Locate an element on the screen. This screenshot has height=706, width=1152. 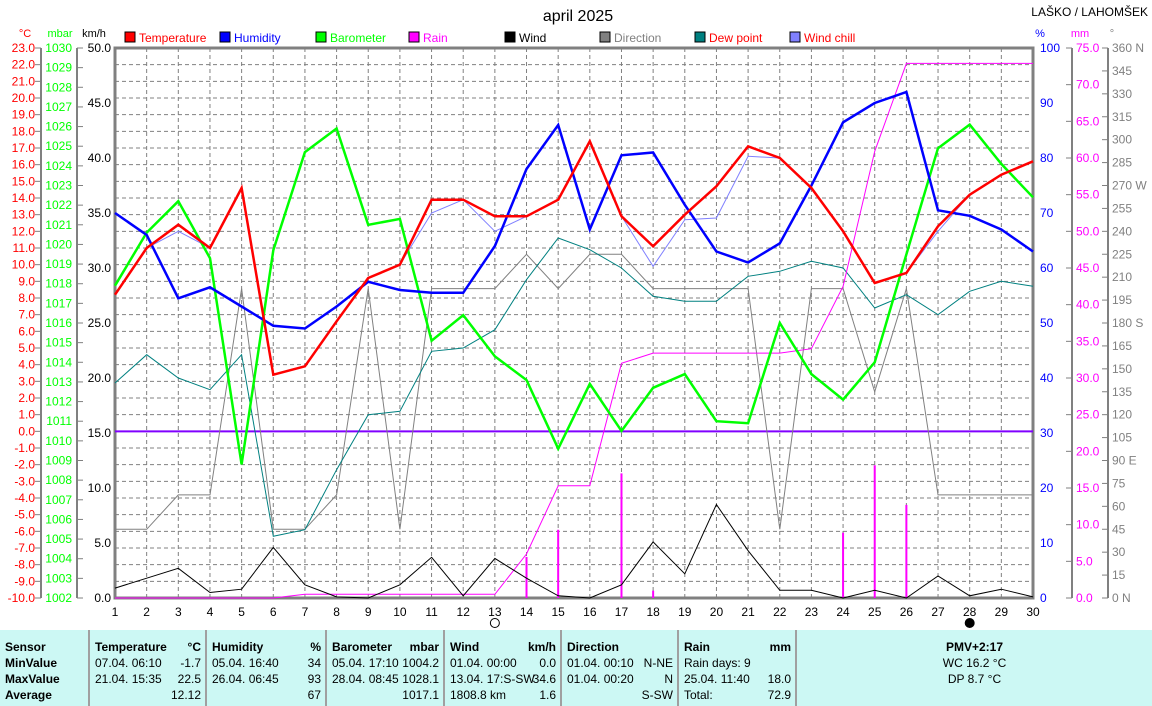
direction-tick-label: 90 E is located at coordinates (1124, 461).